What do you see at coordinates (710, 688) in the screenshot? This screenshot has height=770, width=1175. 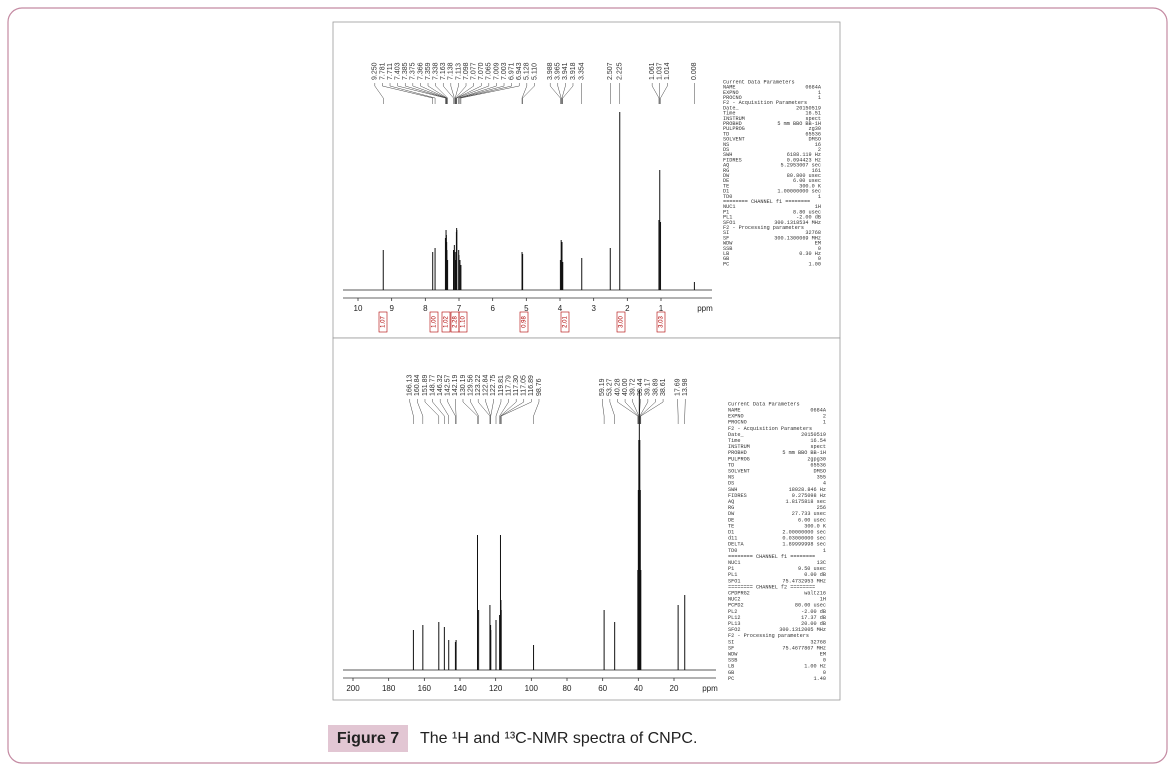 I see `axis-unit: ppm` at bounding box center [710, 688].